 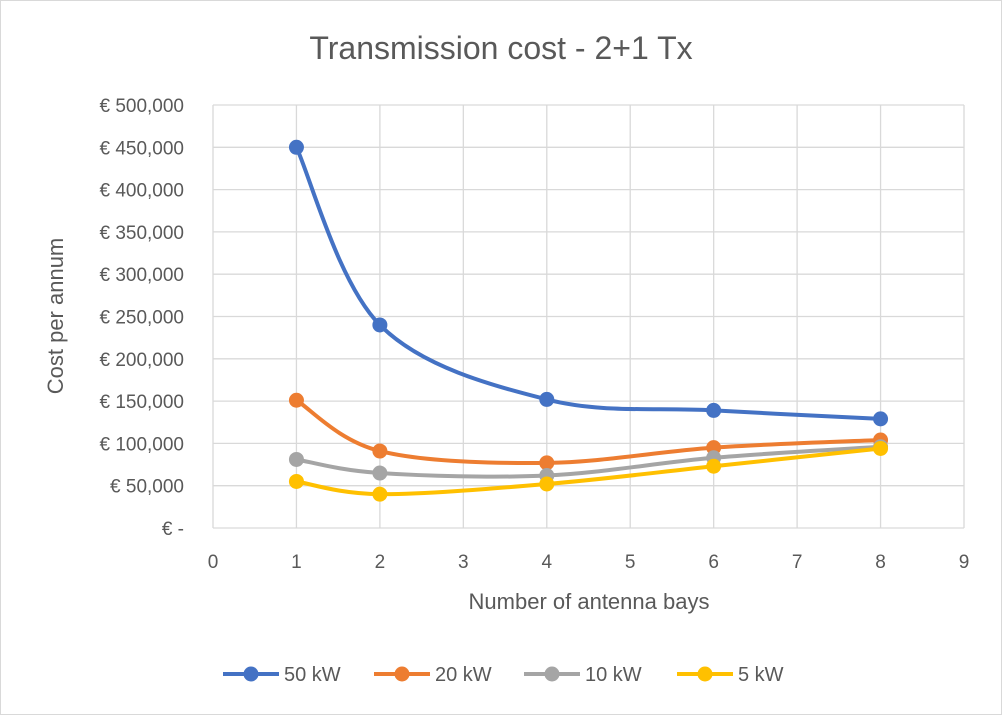 I want to click on y-tick-label: € 450,000, so click(x=141, y=148).